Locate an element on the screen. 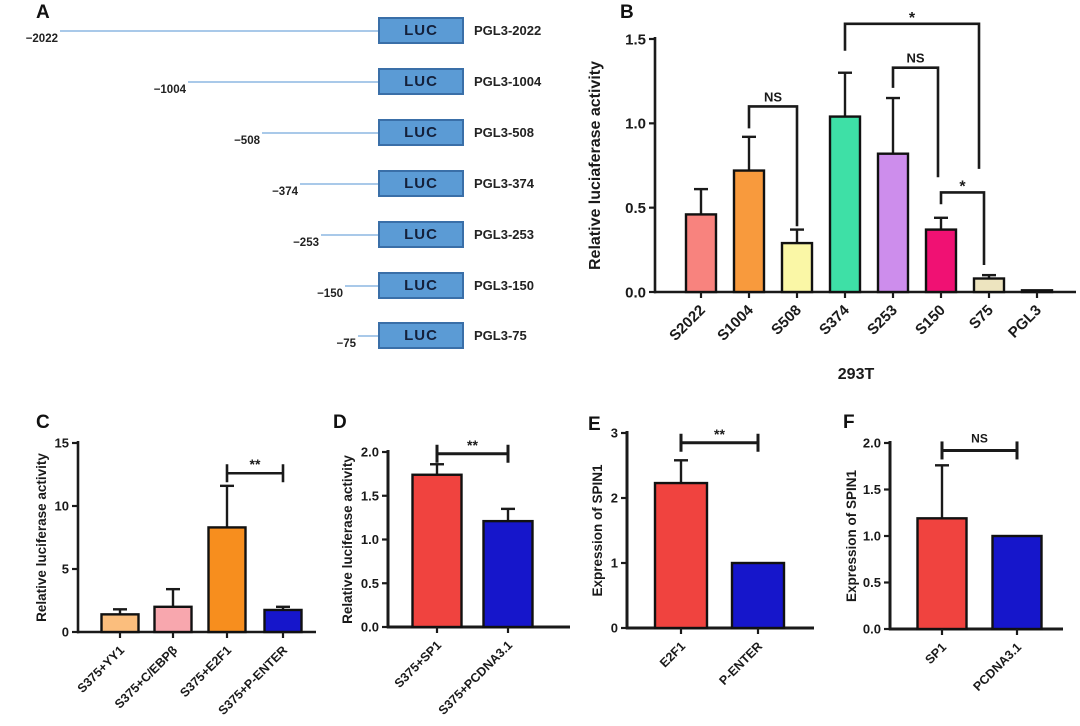  bar-PGL3 is located at coordinates (1037, 291).